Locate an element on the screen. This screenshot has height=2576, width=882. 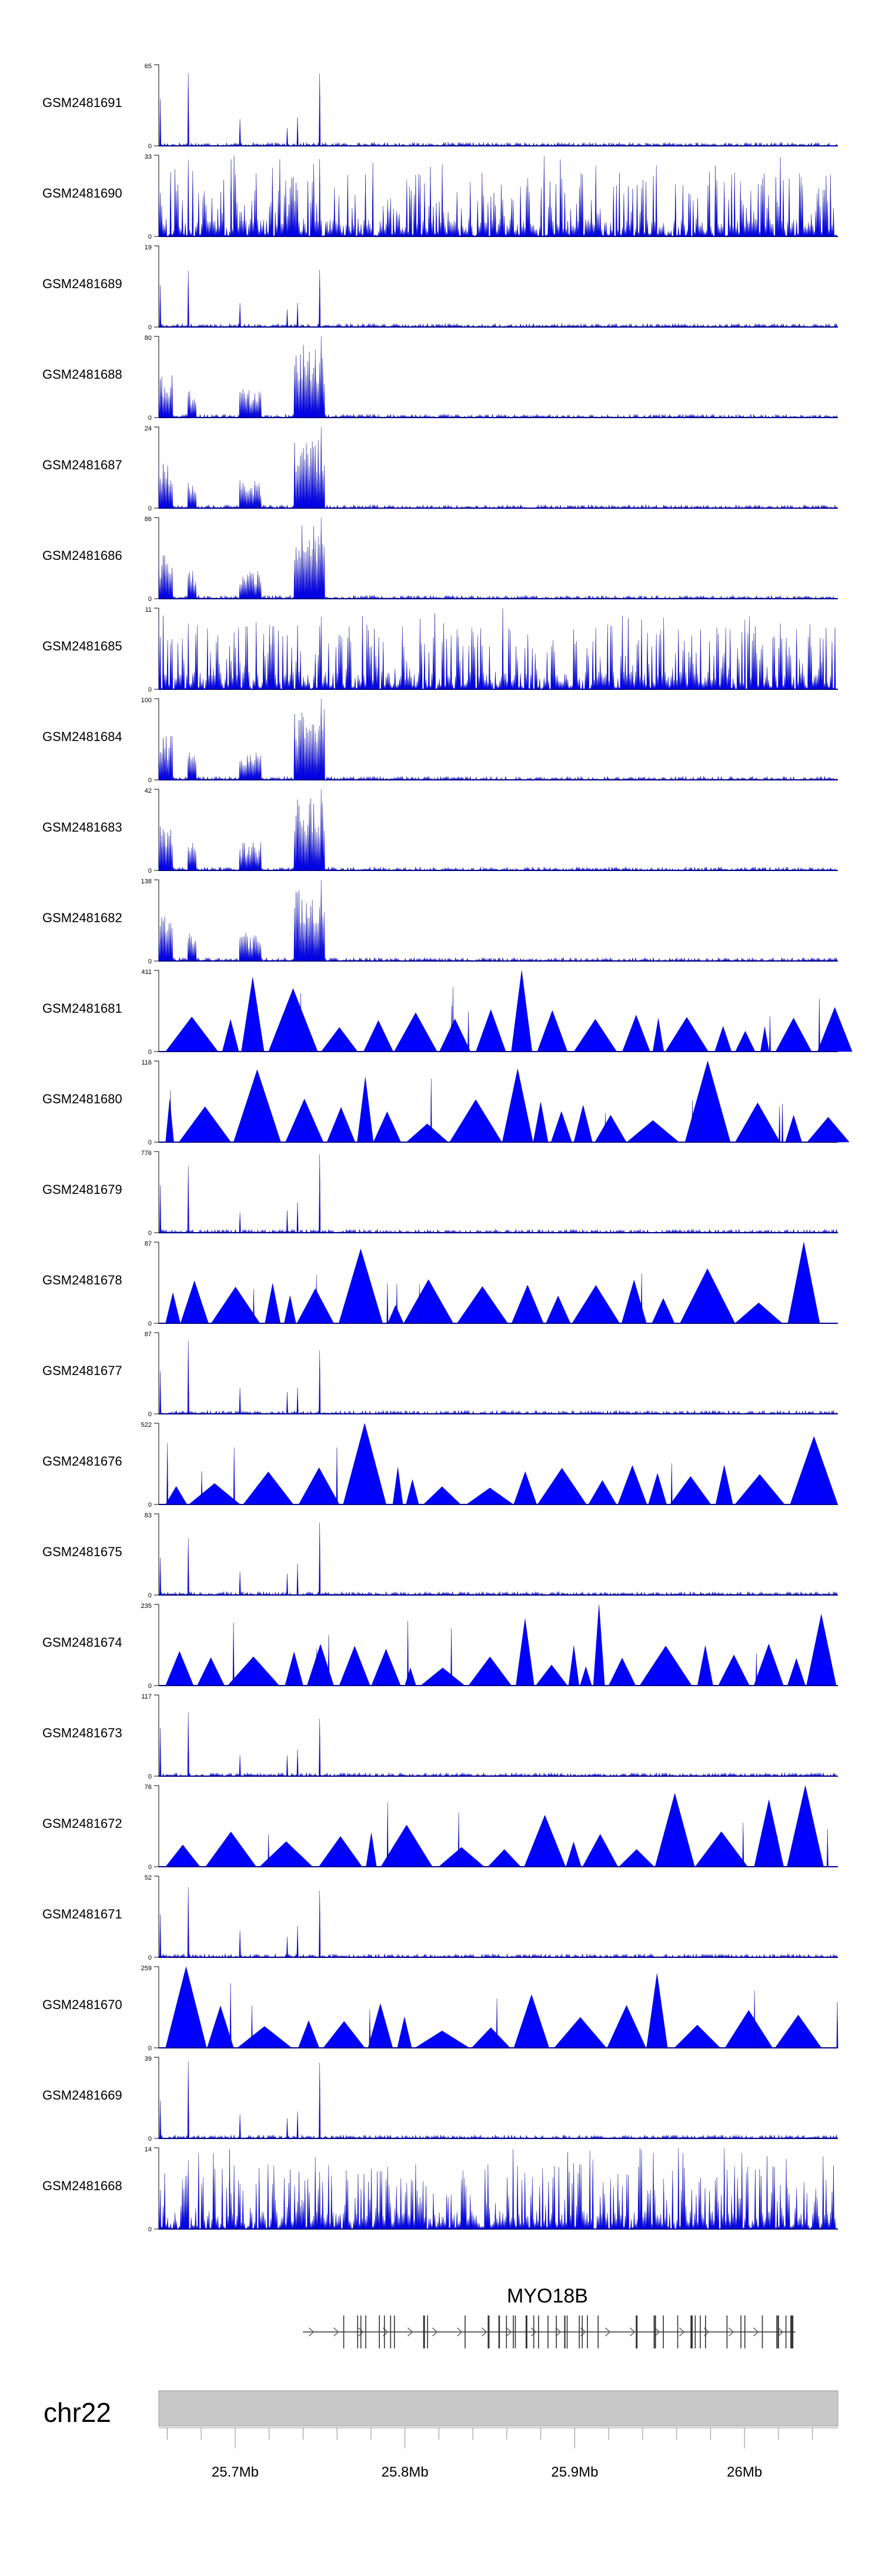
x-tick-label: 25.9Mb is located at coordinates (575, 2472).